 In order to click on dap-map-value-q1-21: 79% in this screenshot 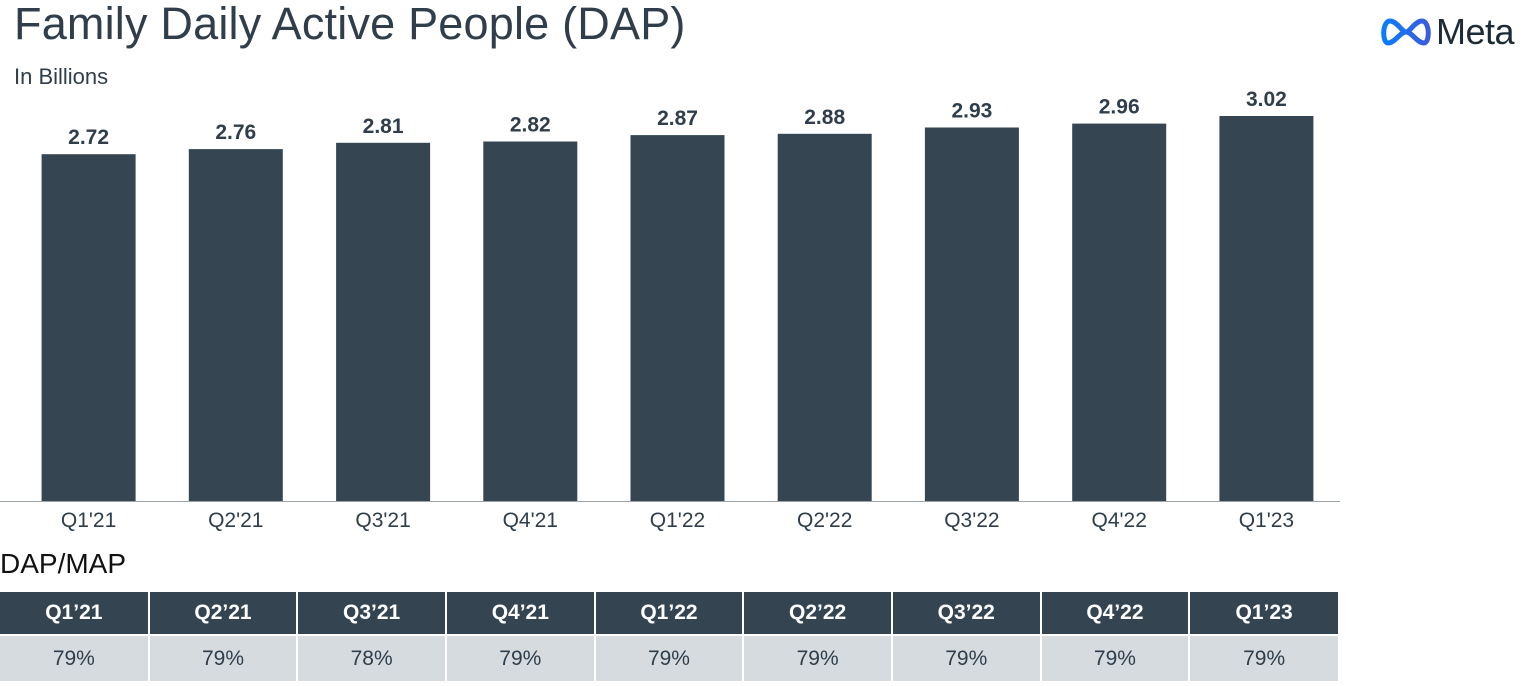, I will do `click(75, 657)`.